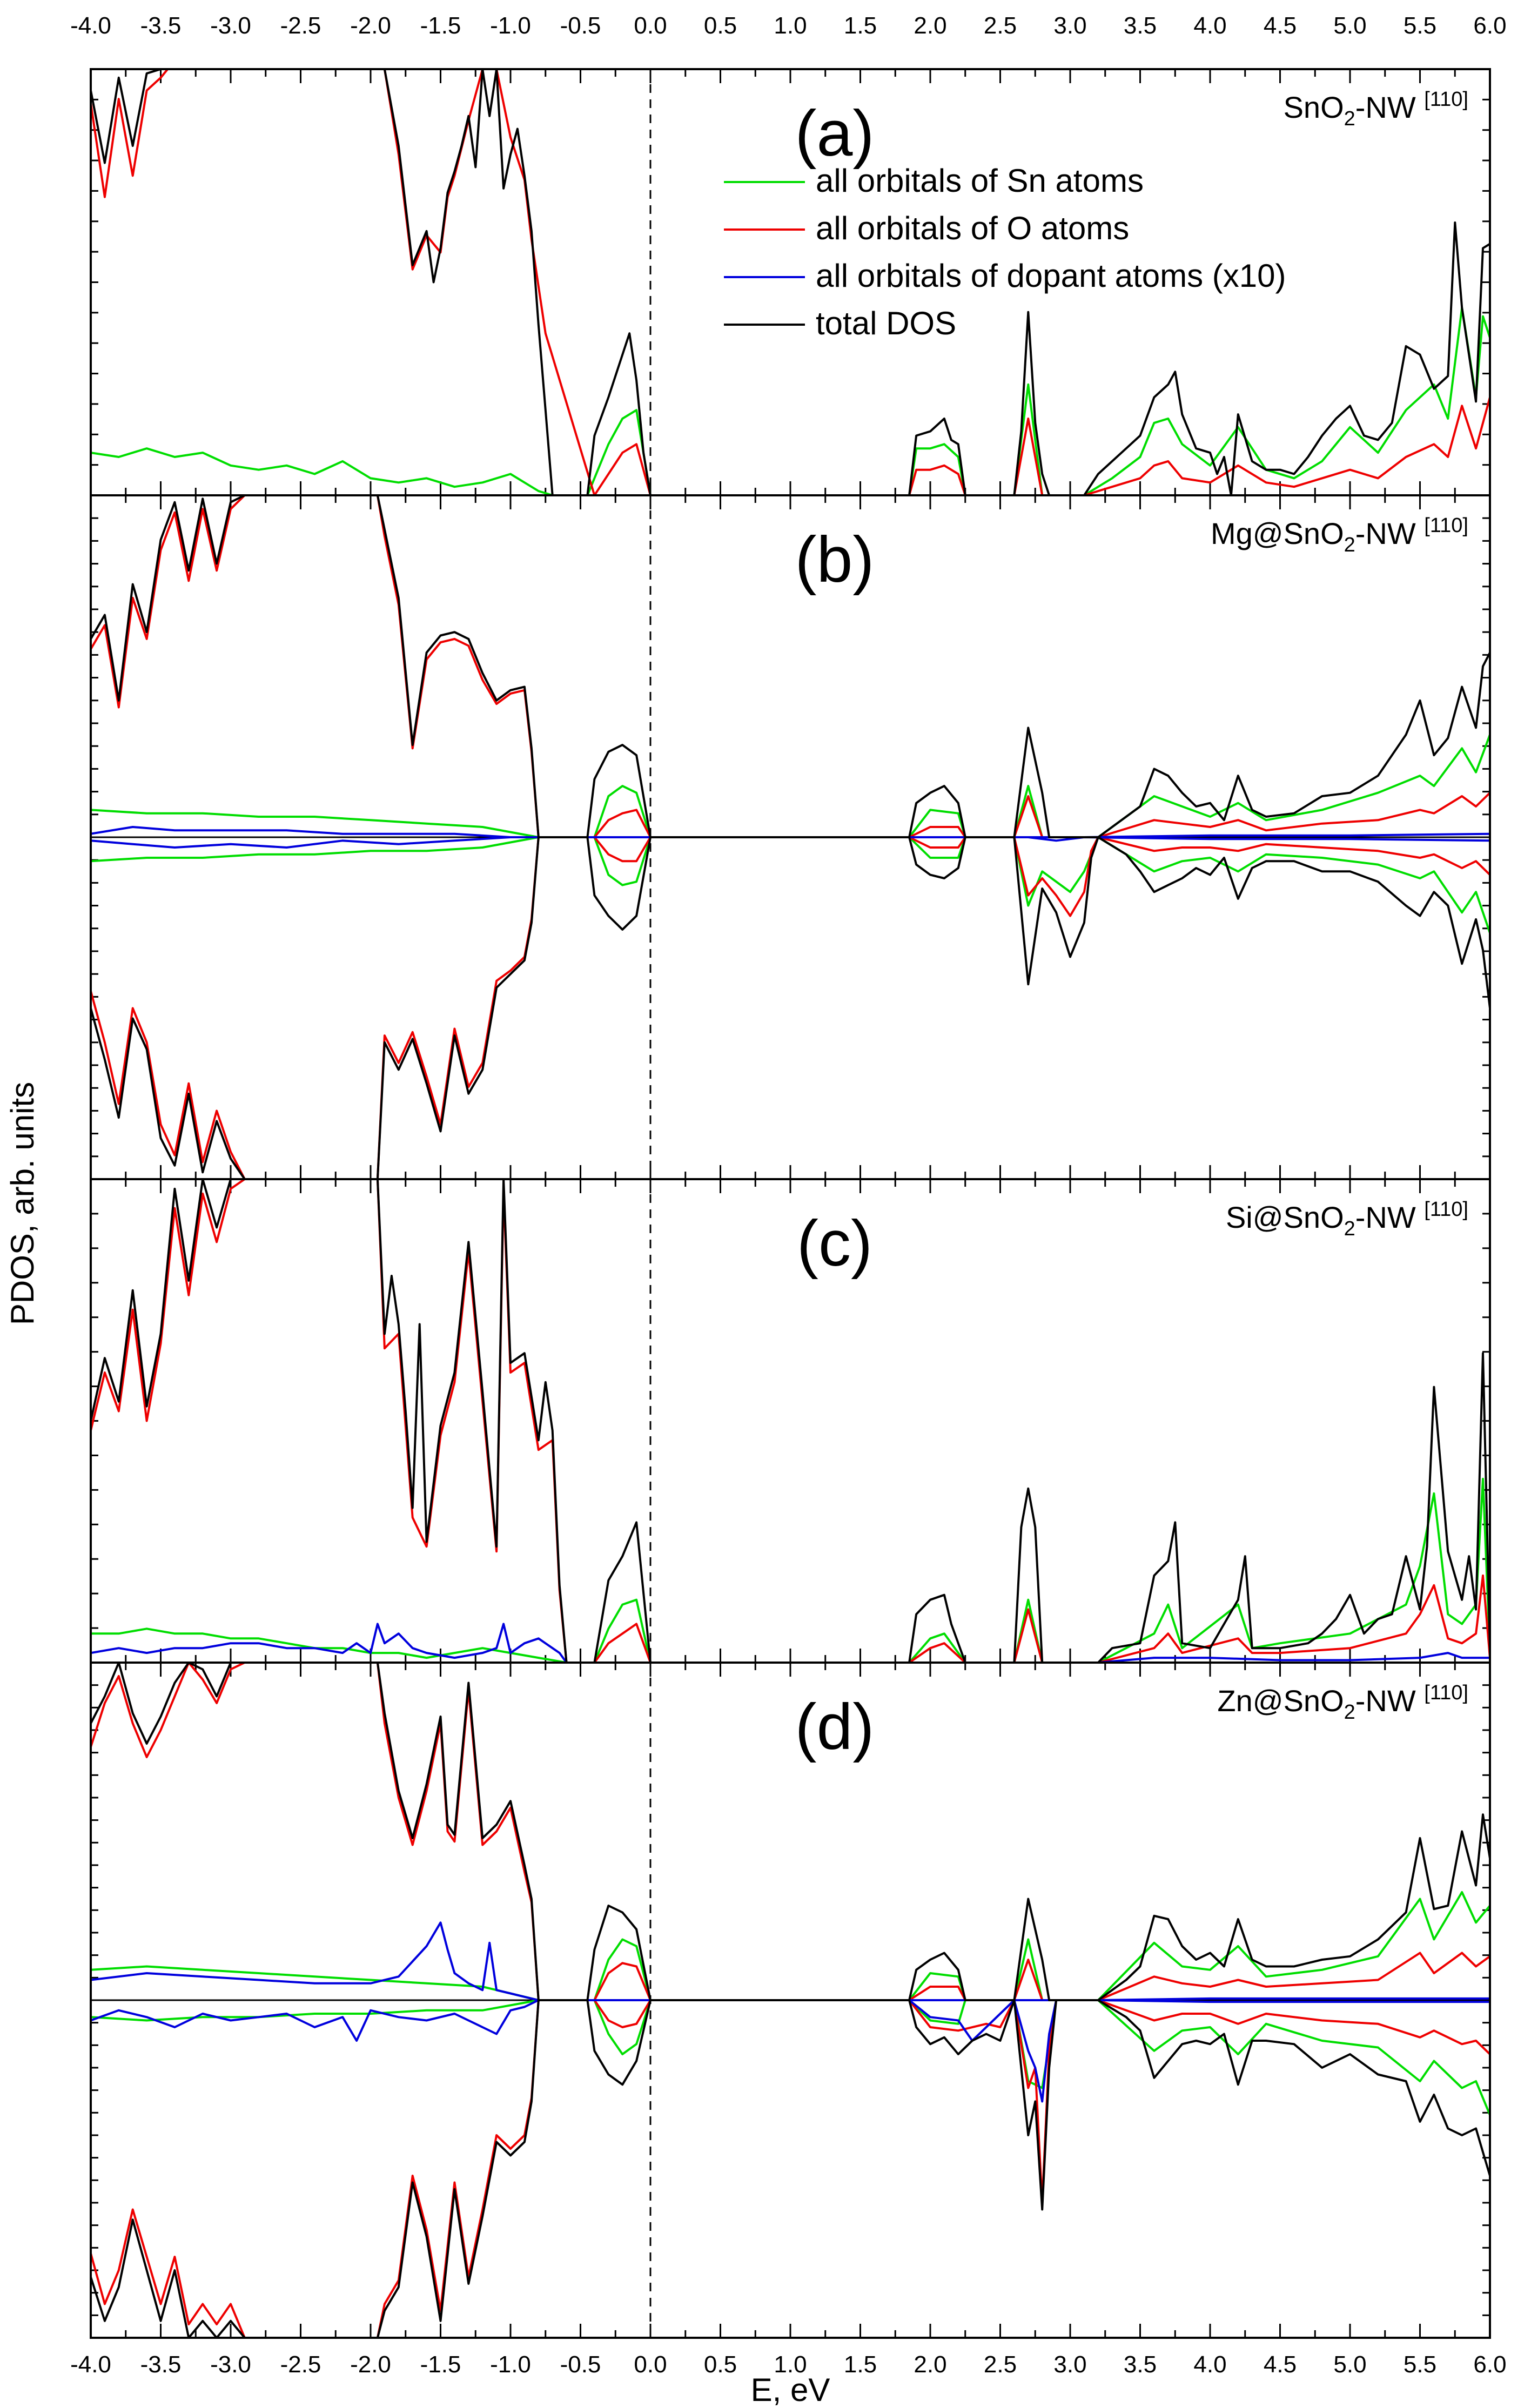  I want to click on x-tick-label-bottom: 4.0, so click(1209, 2364).